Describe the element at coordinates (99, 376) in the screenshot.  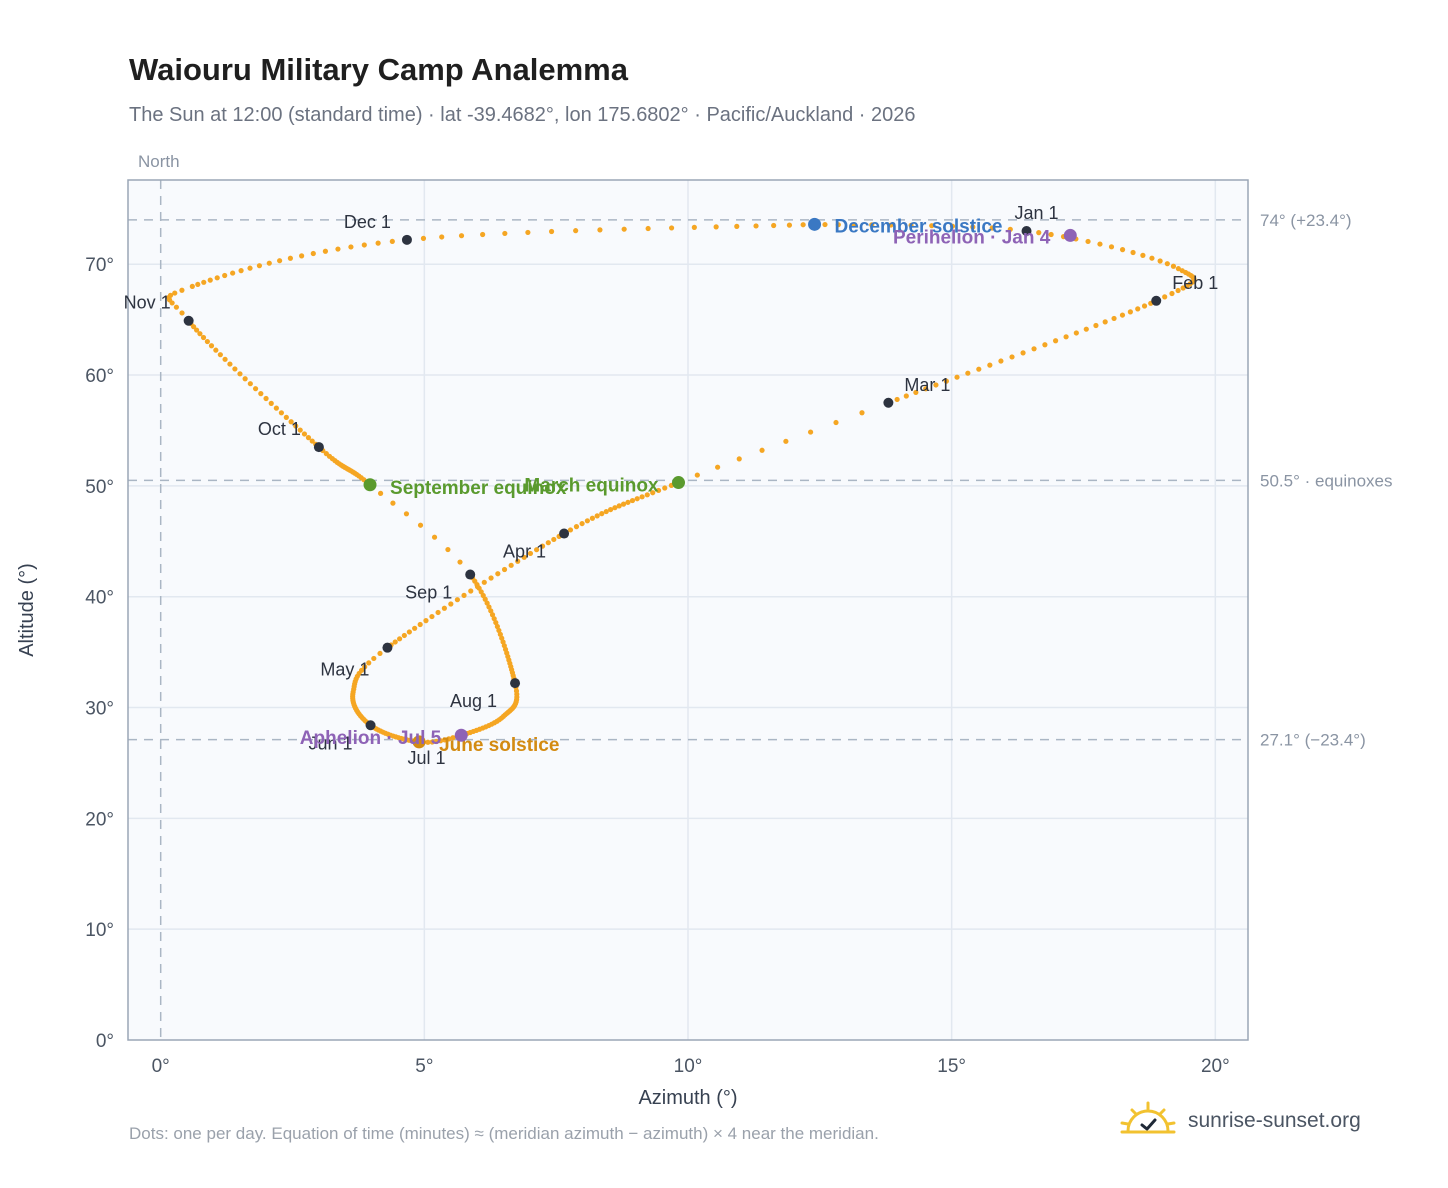
I see `y-tick-label: 60°` at that location.